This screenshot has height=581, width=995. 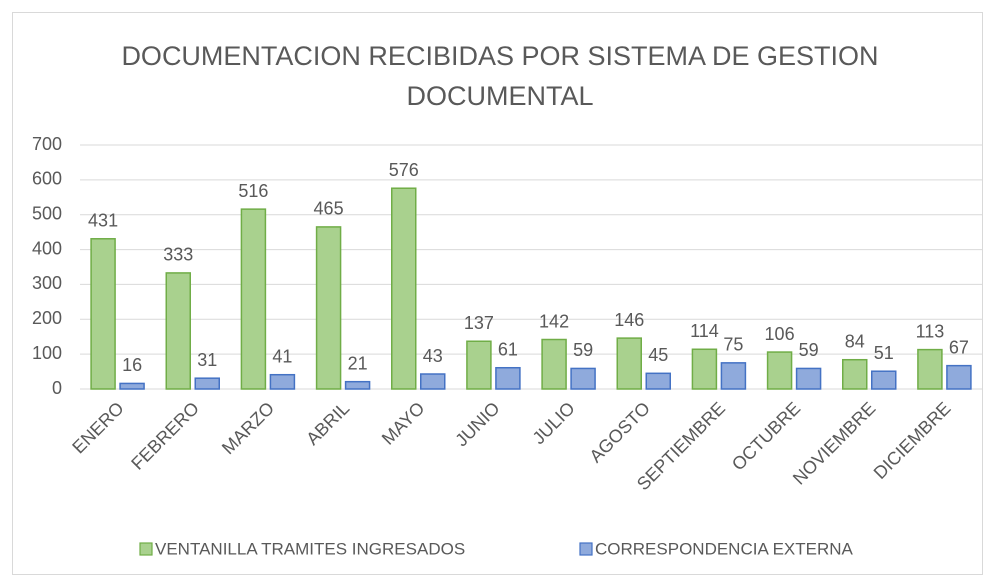 What do you see at coordinates (103, 221) in the screenshot?
I see `data-label: 431` at bounding box center [103, 221].